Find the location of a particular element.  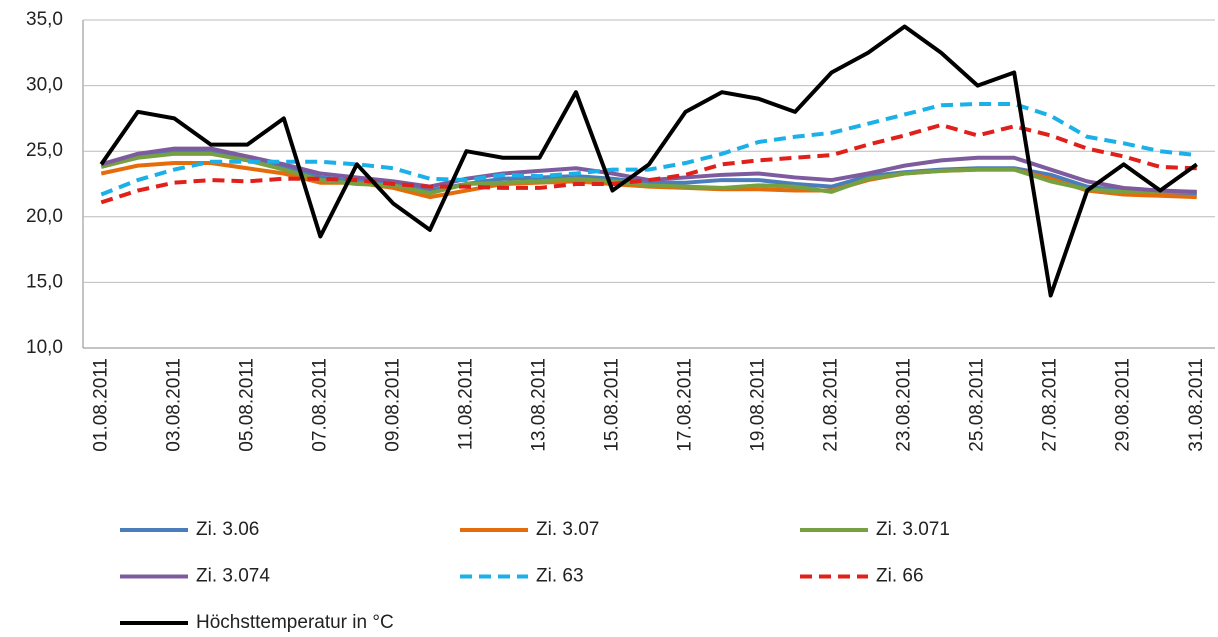

y-tick-label: 10,0 is located at coordinates (44, 347).